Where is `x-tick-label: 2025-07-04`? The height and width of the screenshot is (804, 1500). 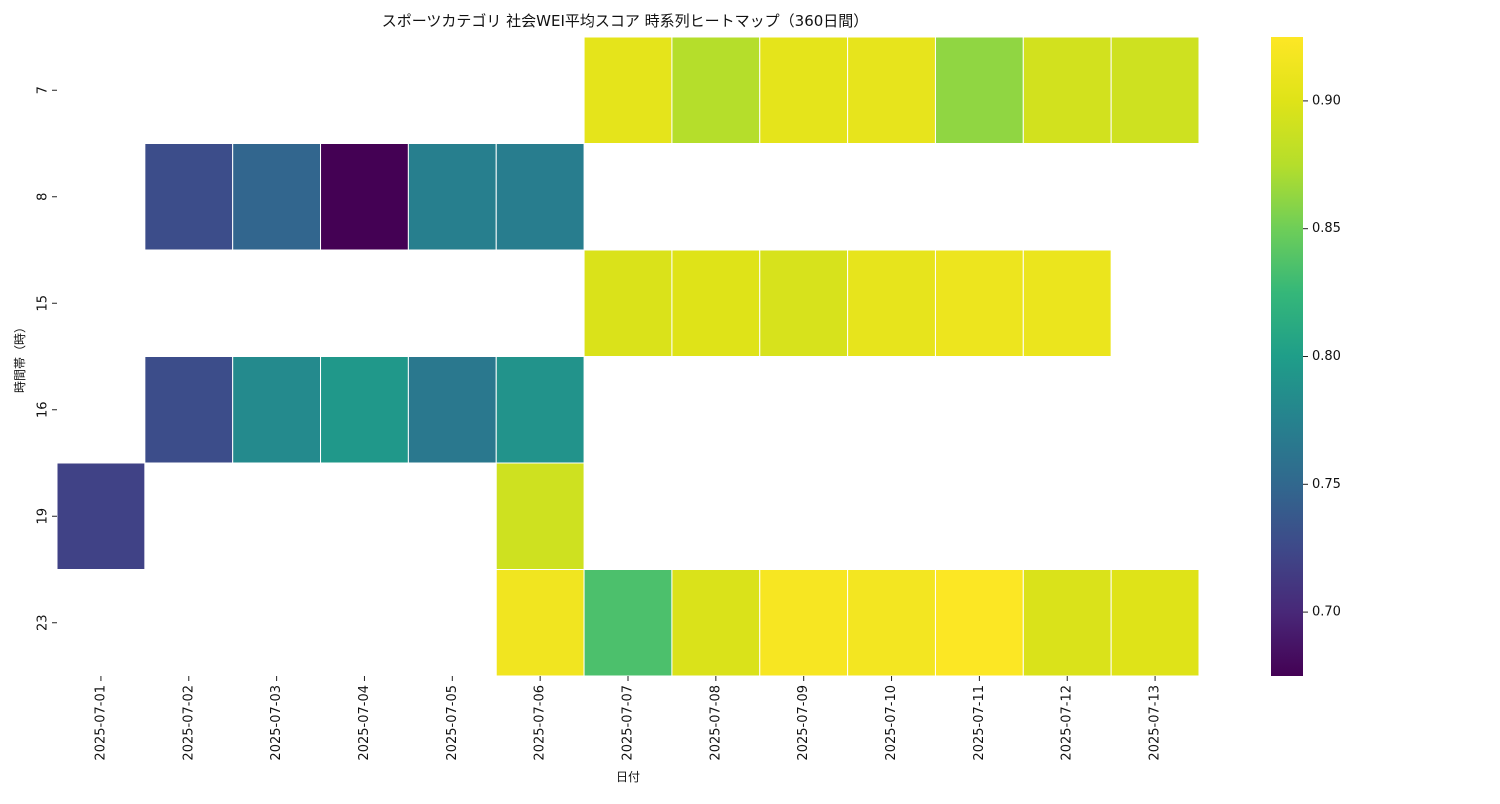
x-tick-label: 2025-07-04 is located at coordinates (364, 723).